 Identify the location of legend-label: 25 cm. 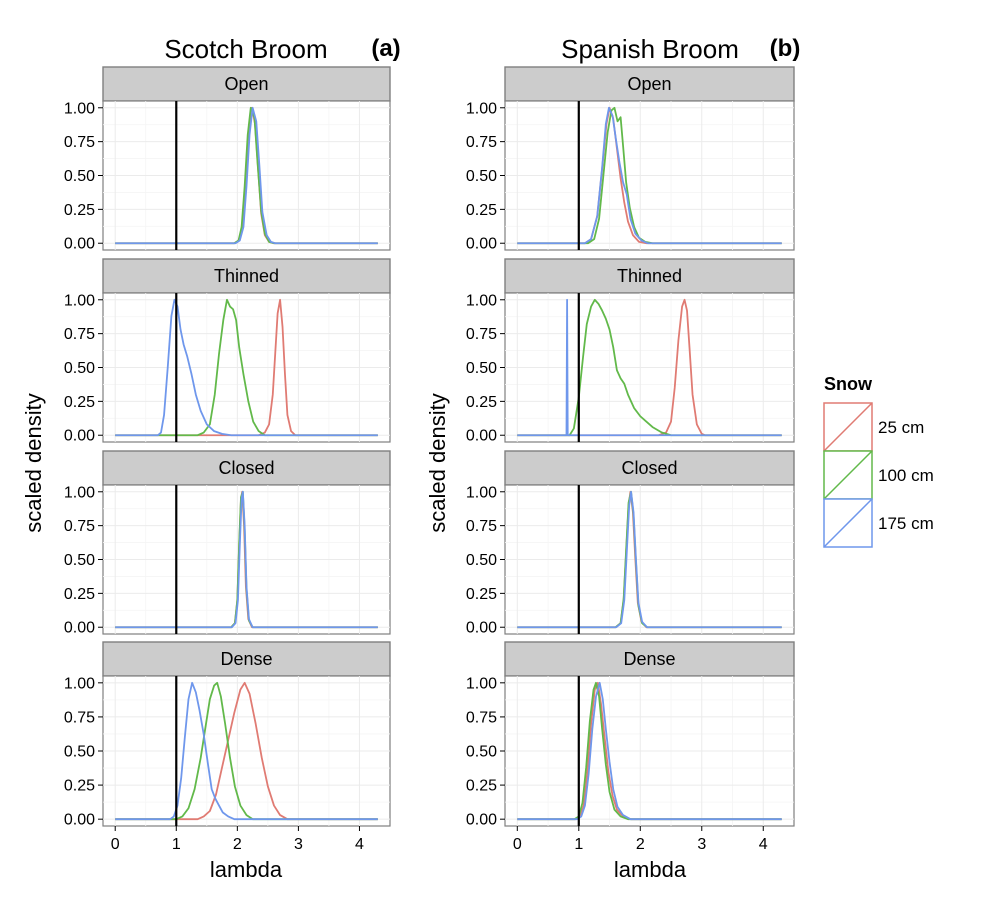
(901, 427).